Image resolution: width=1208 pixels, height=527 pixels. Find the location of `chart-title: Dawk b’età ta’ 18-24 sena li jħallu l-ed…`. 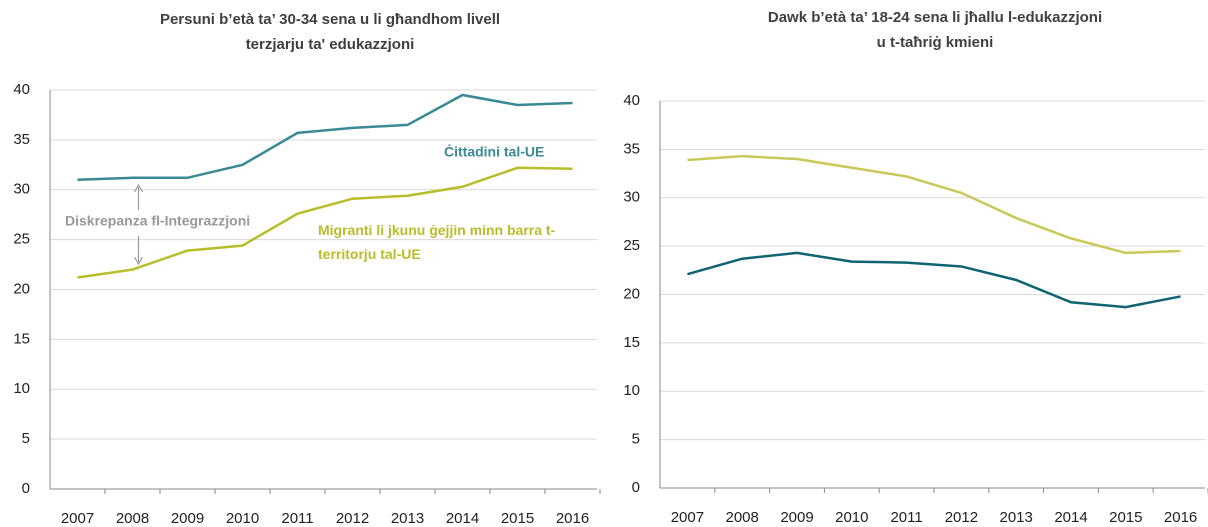

chart-title: Dawk b’età ta’ 18-24 sena li jħallu l-ed… is located at coordinates (935, 17).